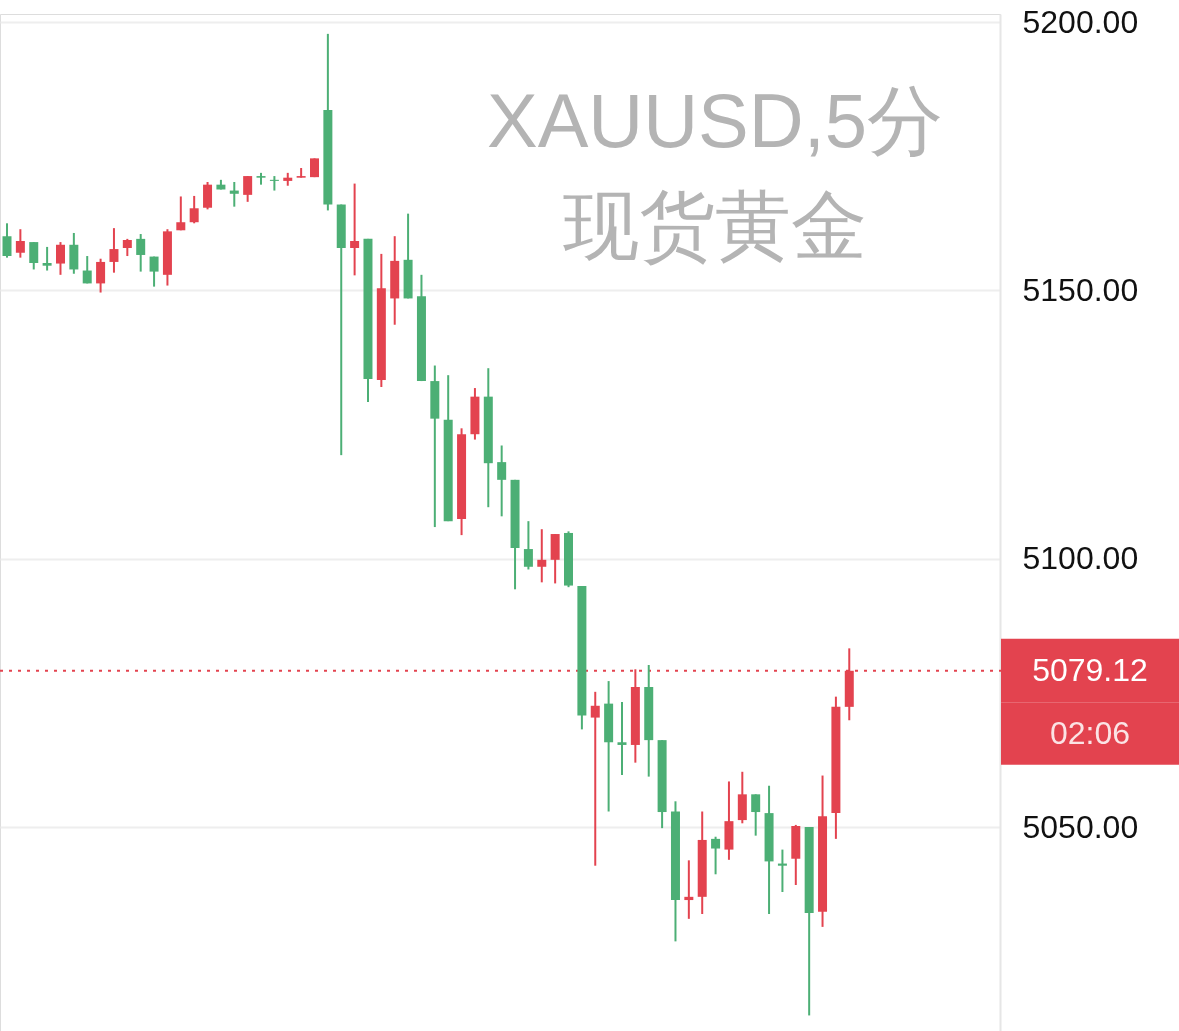  Describe the element at coordinates (1090, 732) in the screenshot. I see `text: 02:06` at that location.